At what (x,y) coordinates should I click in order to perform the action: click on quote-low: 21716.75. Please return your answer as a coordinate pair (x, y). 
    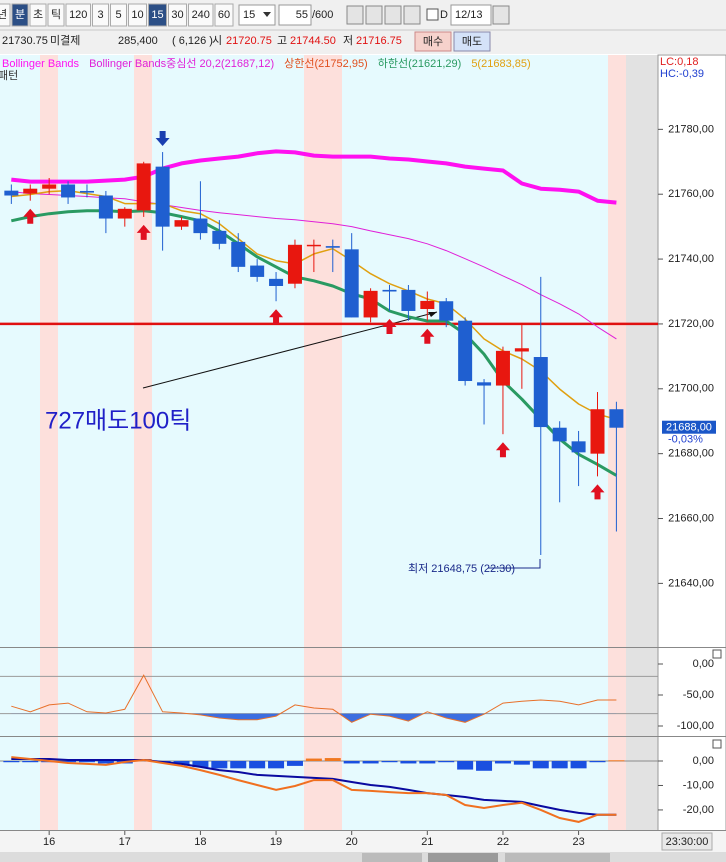
    Looking at the image, I should click on (379, 41).